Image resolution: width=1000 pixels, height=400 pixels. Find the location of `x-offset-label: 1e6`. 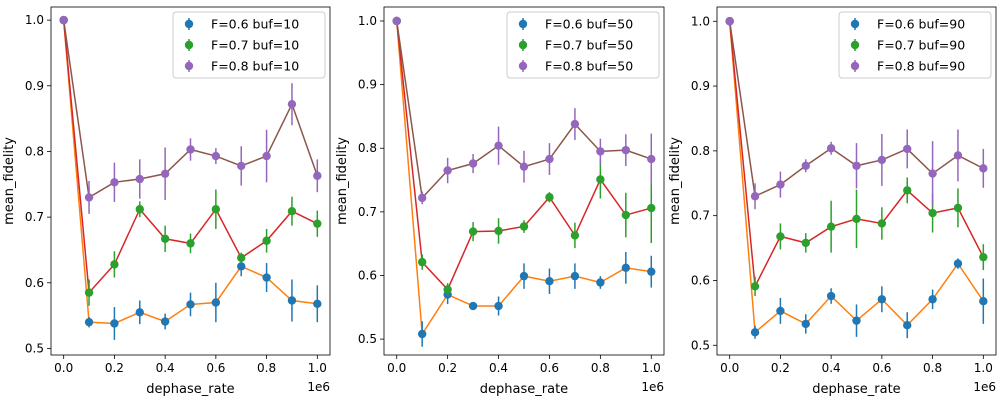

x-offset-label: 1e6 is located at coordinates (318, 387).